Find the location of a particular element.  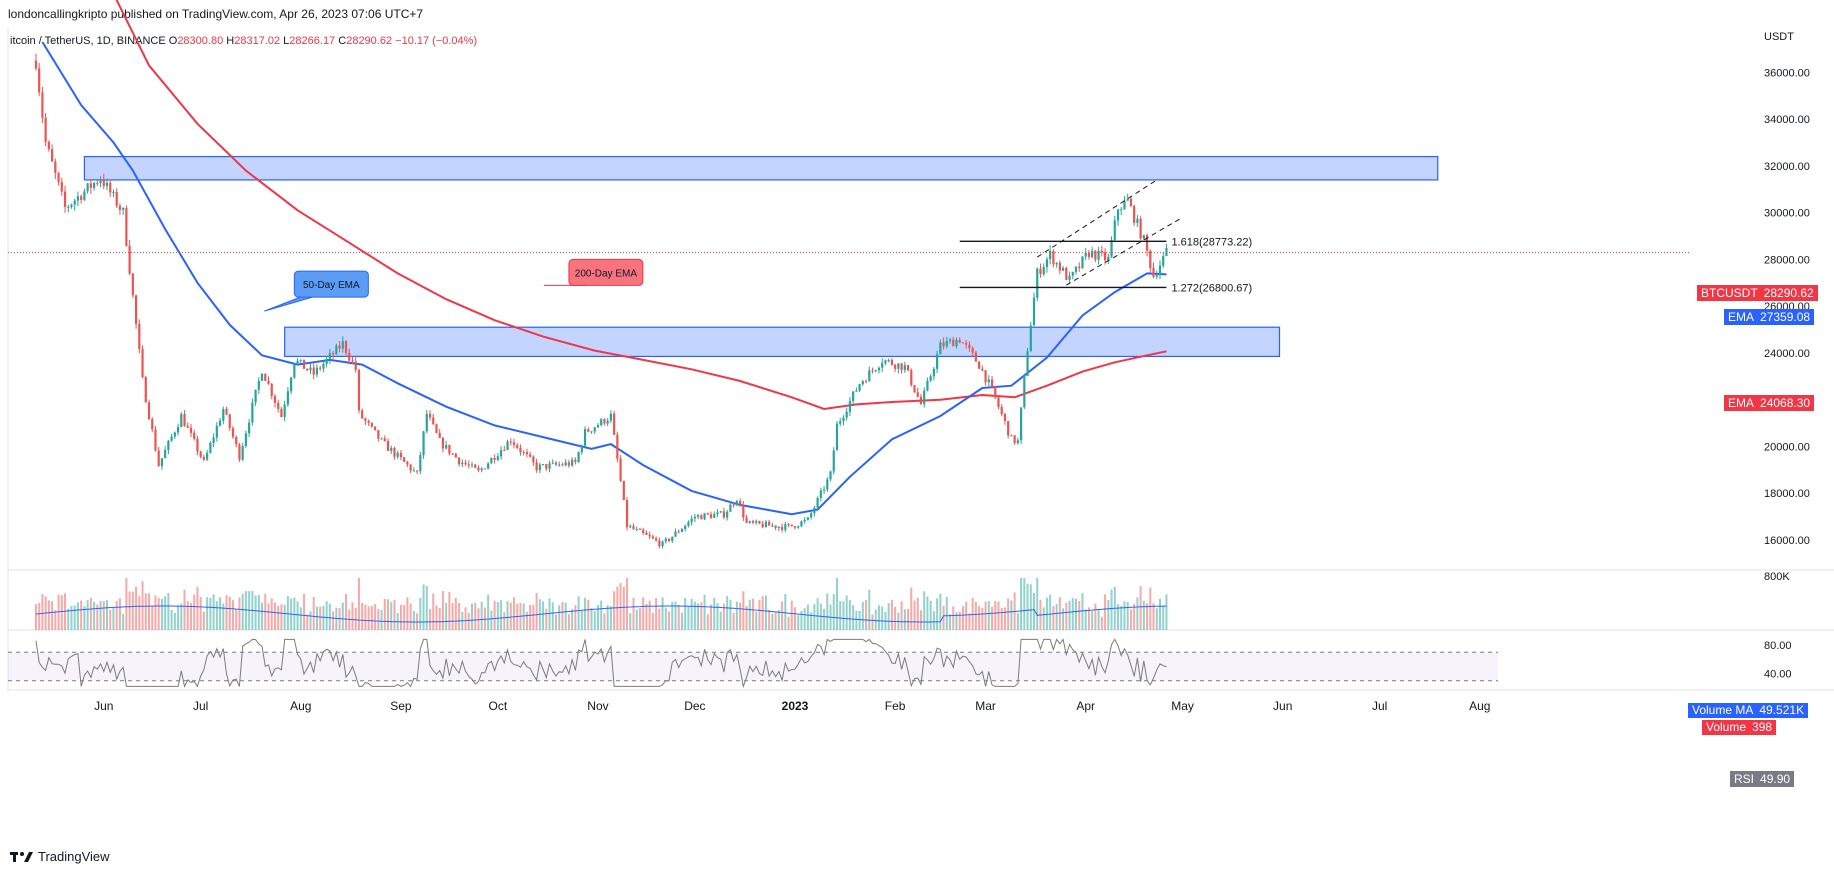

ema50-badge-label: EMA is located at coordinates (1741, 317).